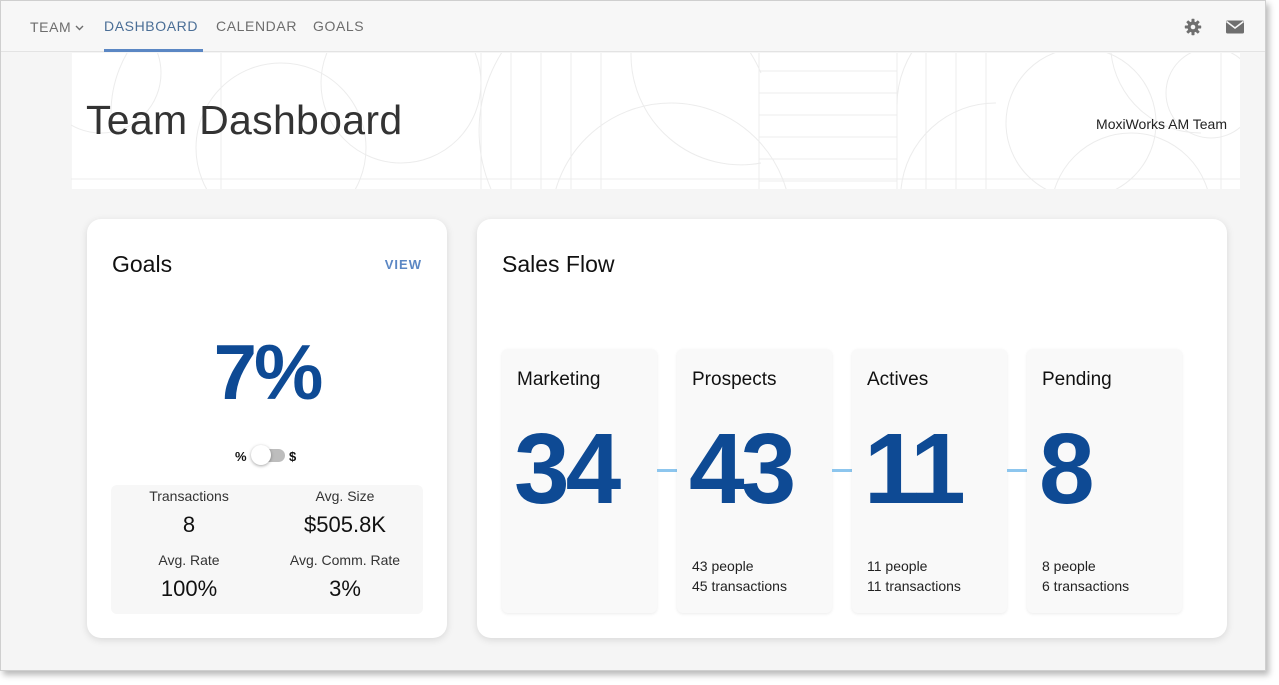 This screenshot has width=1279, height=685. What do you see at coordinates (558, 264) in the screenshot?
I see `sales-flow-title: Sales Flow` at bounding box center [558, 264].